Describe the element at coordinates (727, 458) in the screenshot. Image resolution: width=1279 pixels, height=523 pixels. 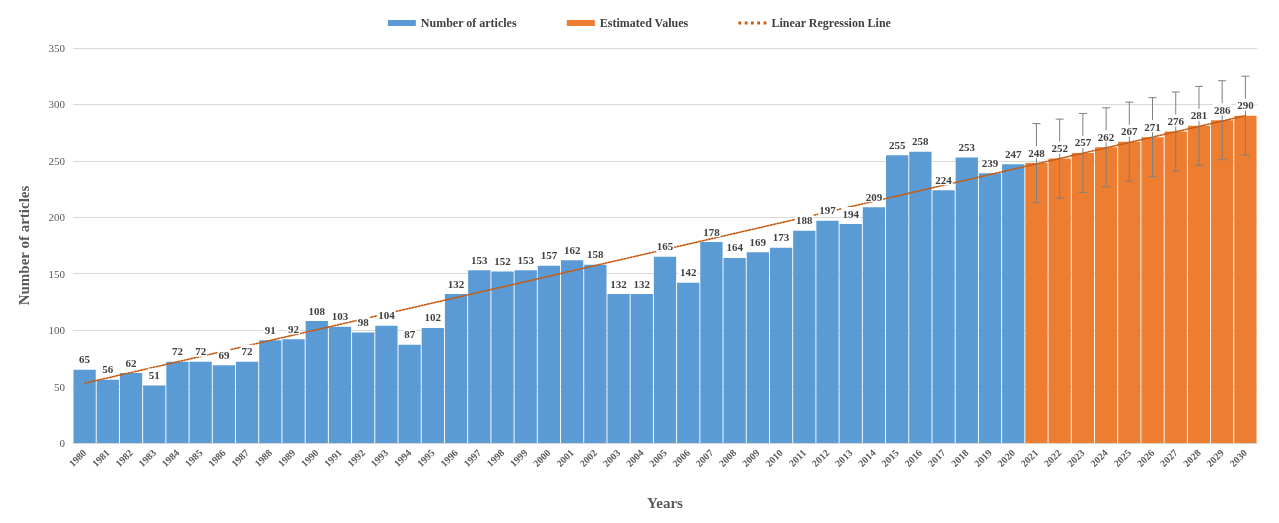
I see `x-tick-label: 2008` at that location.